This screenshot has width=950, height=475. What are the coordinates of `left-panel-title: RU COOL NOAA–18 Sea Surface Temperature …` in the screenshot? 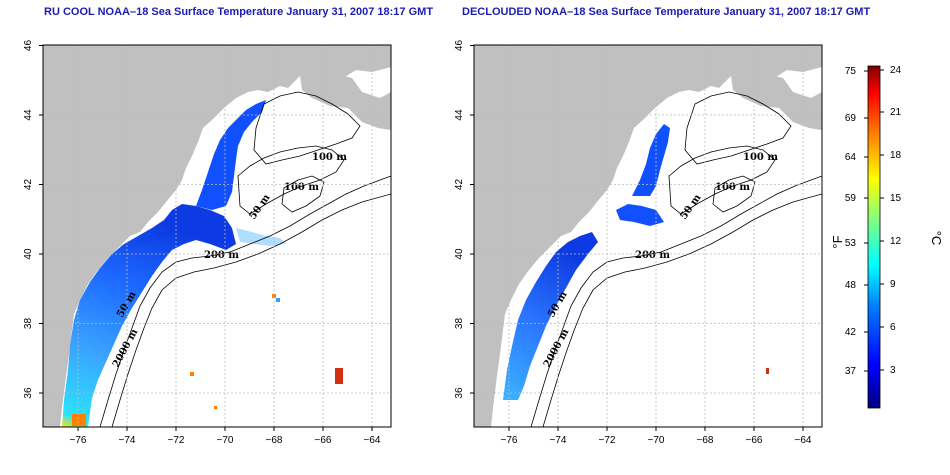 It's located at (239, 12).